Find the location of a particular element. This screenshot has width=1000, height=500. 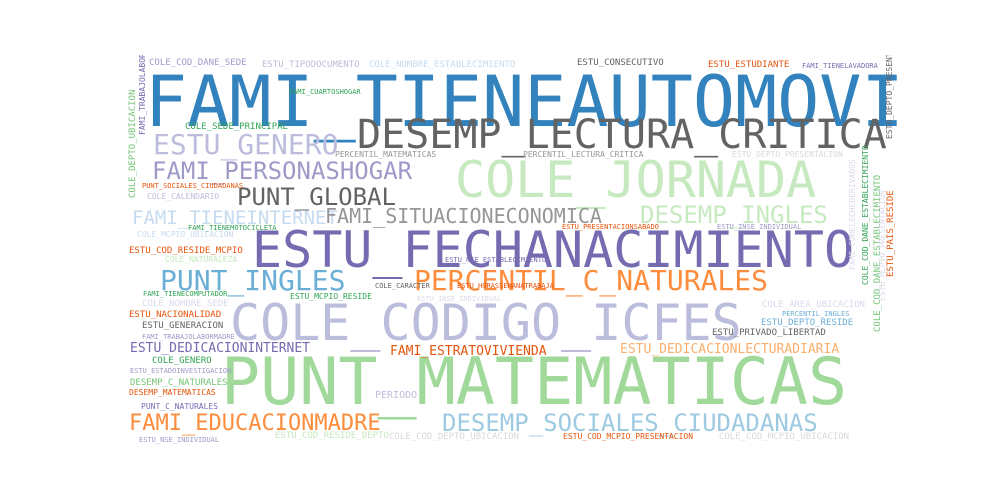

word: COLE_CARACTER is located at coordinates (402, 286).